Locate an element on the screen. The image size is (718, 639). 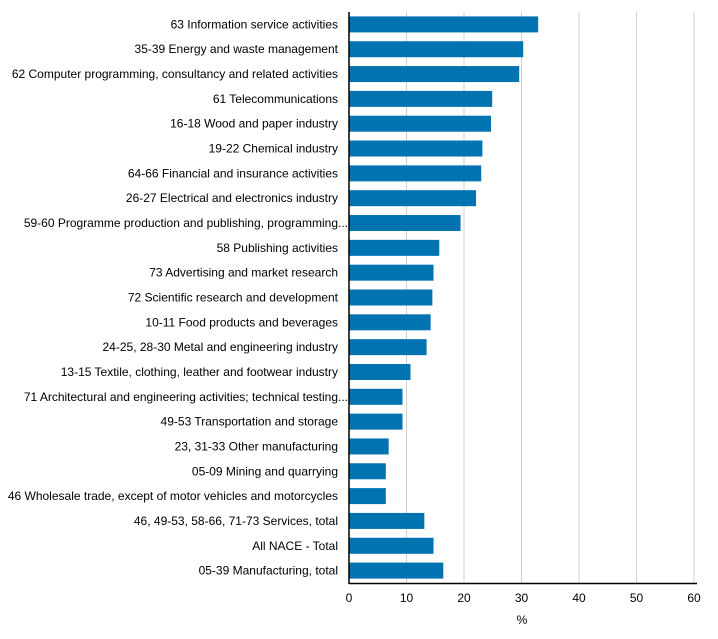
category-label: 64-66 Financial and insurance activities is located at coordinates (233, 173).